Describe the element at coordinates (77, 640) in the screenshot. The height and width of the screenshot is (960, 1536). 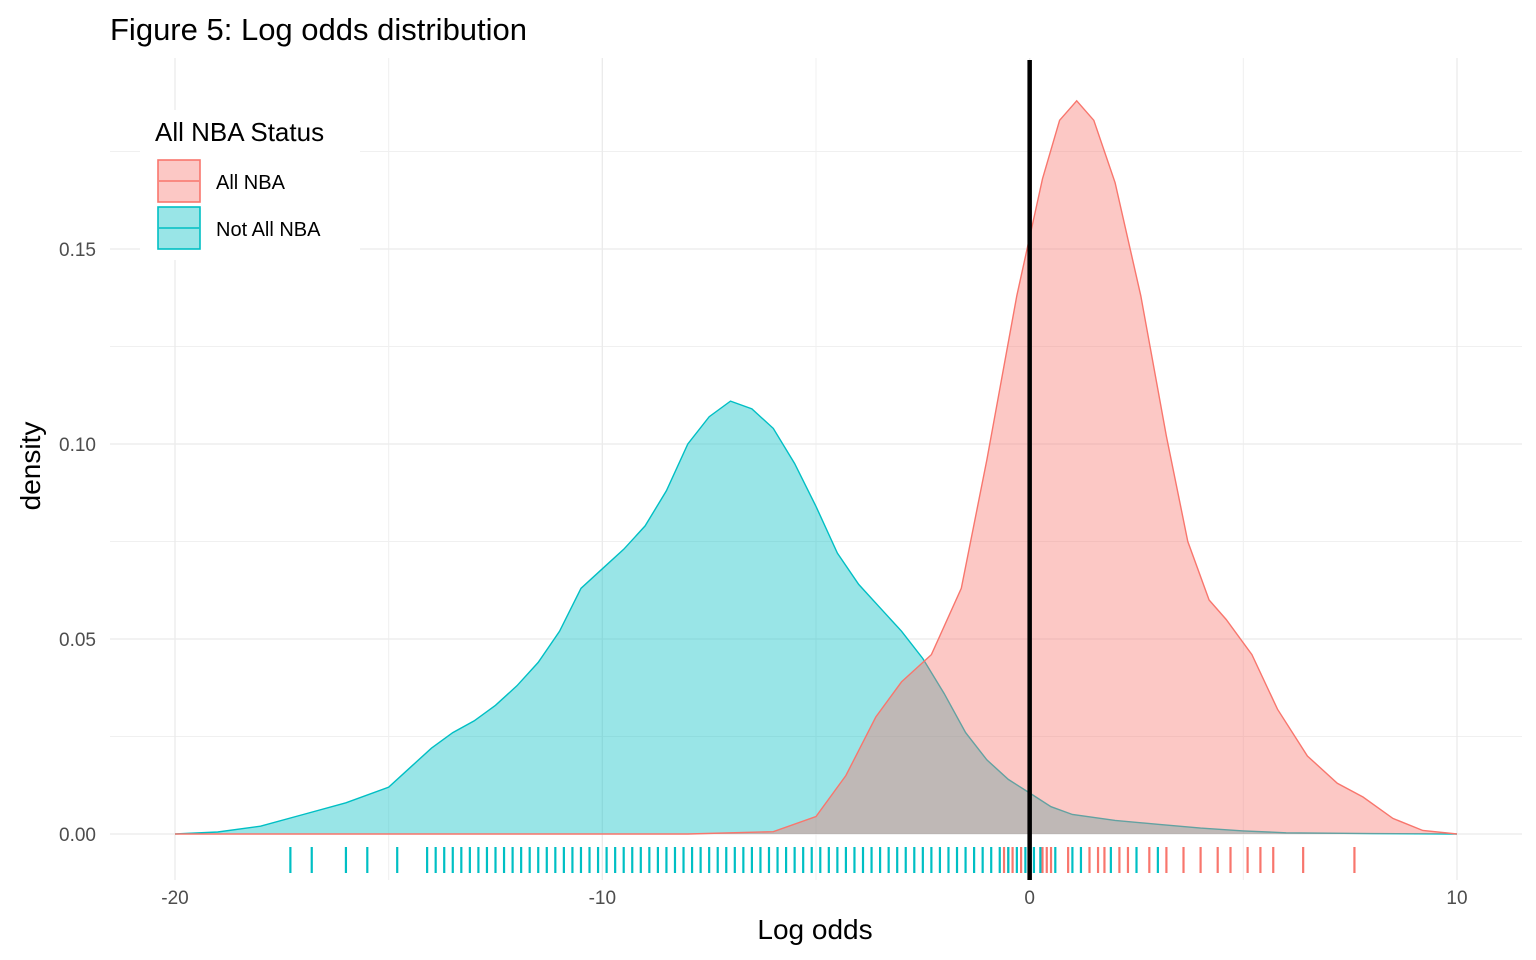
I see `y-tick-label: 0.05` at that location.